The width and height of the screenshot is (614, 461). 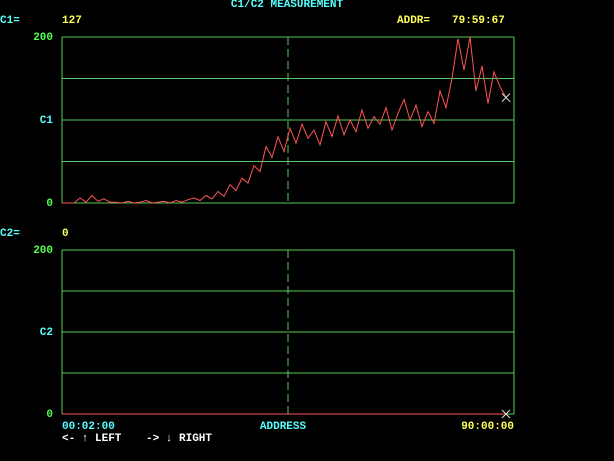 I want to click on x-axis-label: ADDRESS, so click(x=283, y=427).